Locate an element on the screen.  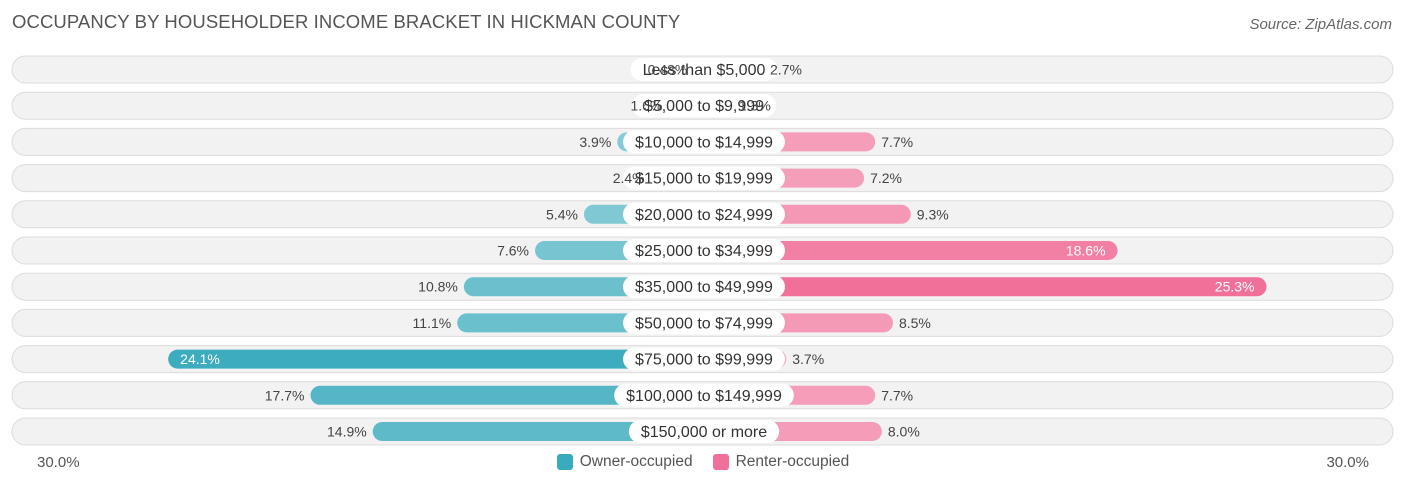
renter-value-label: 1.3% is located at coordinates (755, 106).